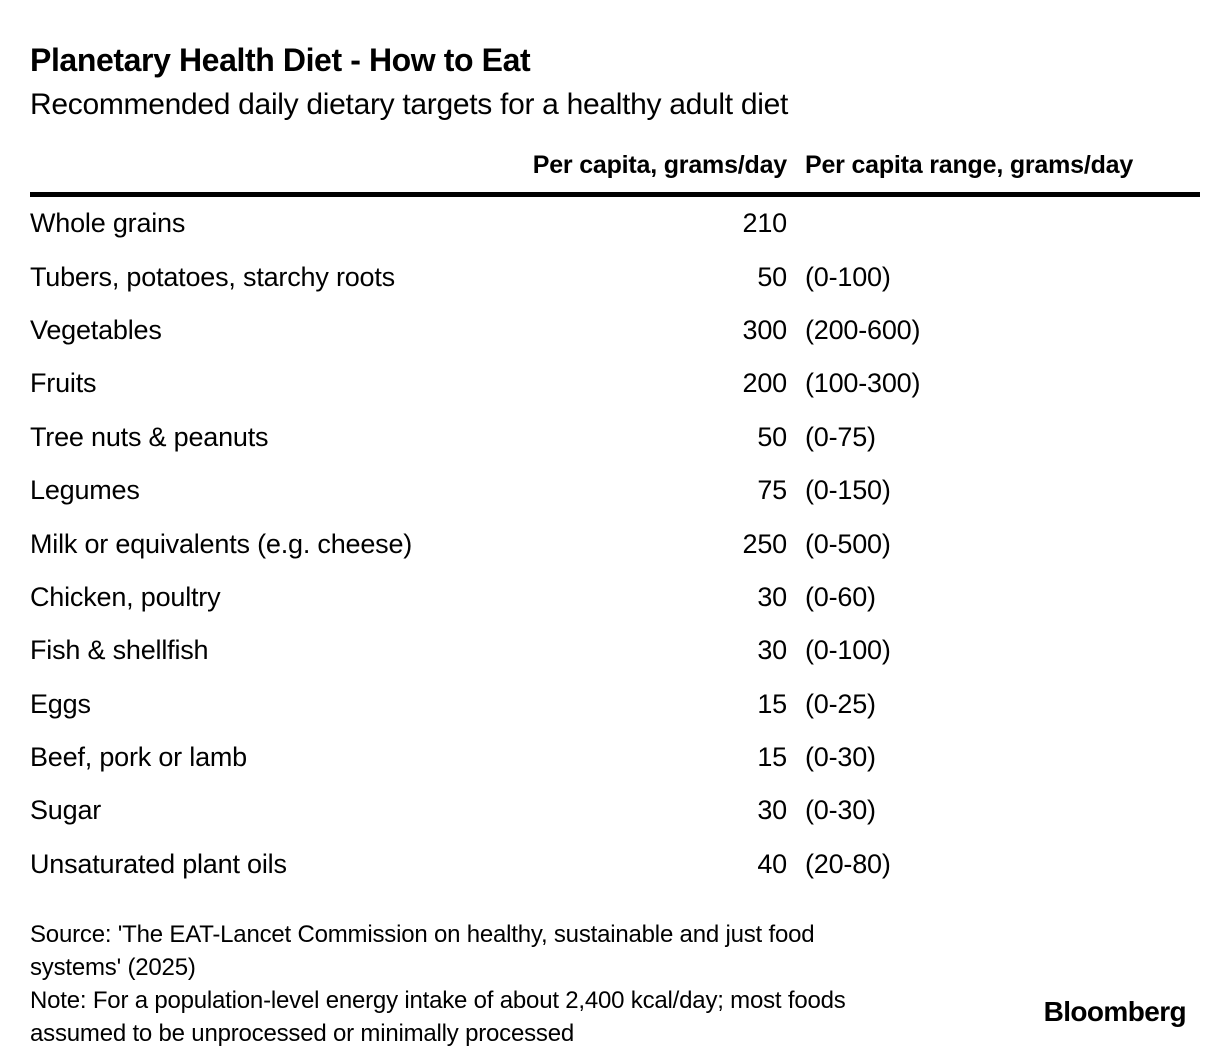 This screenshot has width=1230, height=1062. What do you see at coordinates (139, 757) in the screenshot?
I see `row-label: Beef, pork or lamb` at bounding box center [139, 757].